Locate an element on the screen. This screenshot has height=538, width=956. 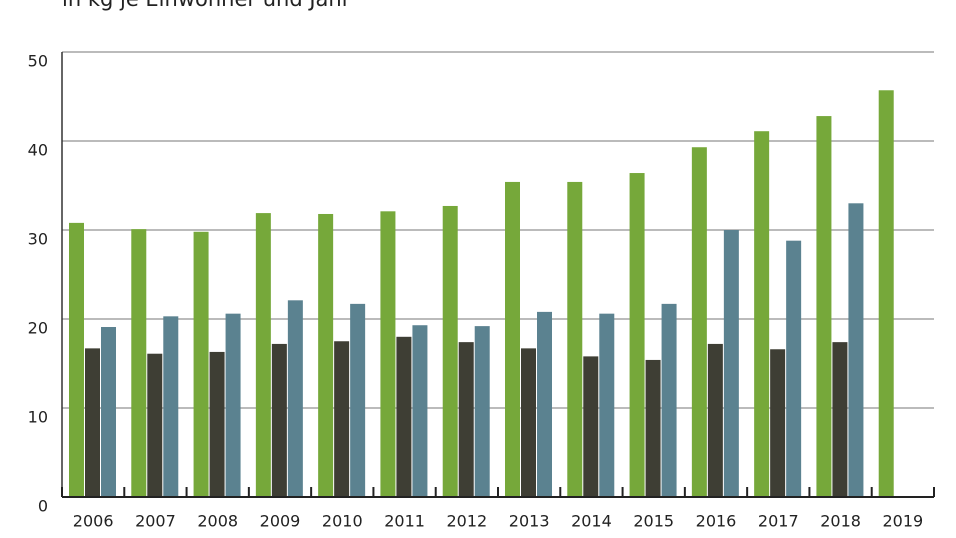
y-tick-label: 0 is located at coordinates (43, 506).